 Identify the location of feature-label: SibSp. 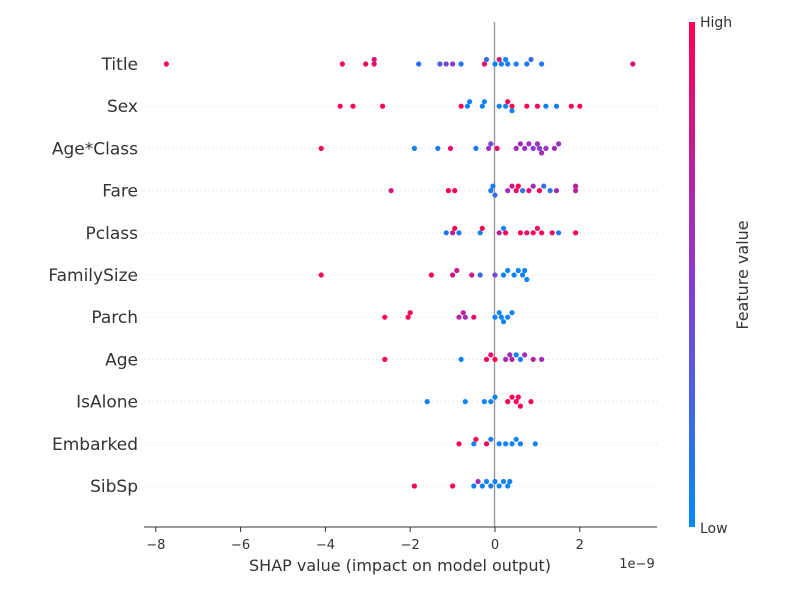
(114, 487).